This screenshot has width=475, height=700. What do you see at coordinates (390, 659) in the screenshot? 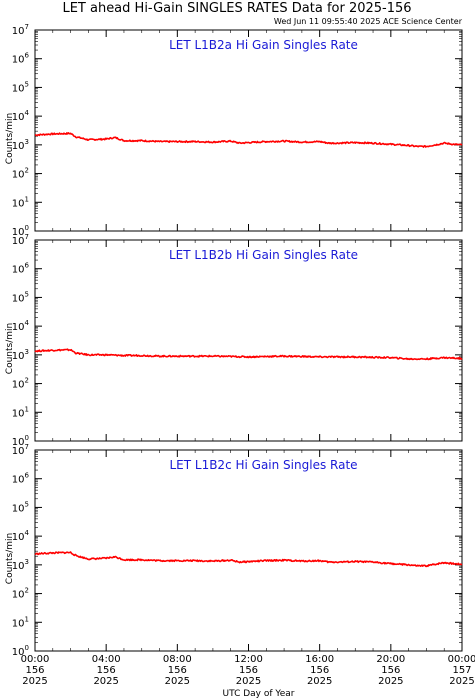
I see `x-tick-label: 20:00` at bounding box center [390, 659].